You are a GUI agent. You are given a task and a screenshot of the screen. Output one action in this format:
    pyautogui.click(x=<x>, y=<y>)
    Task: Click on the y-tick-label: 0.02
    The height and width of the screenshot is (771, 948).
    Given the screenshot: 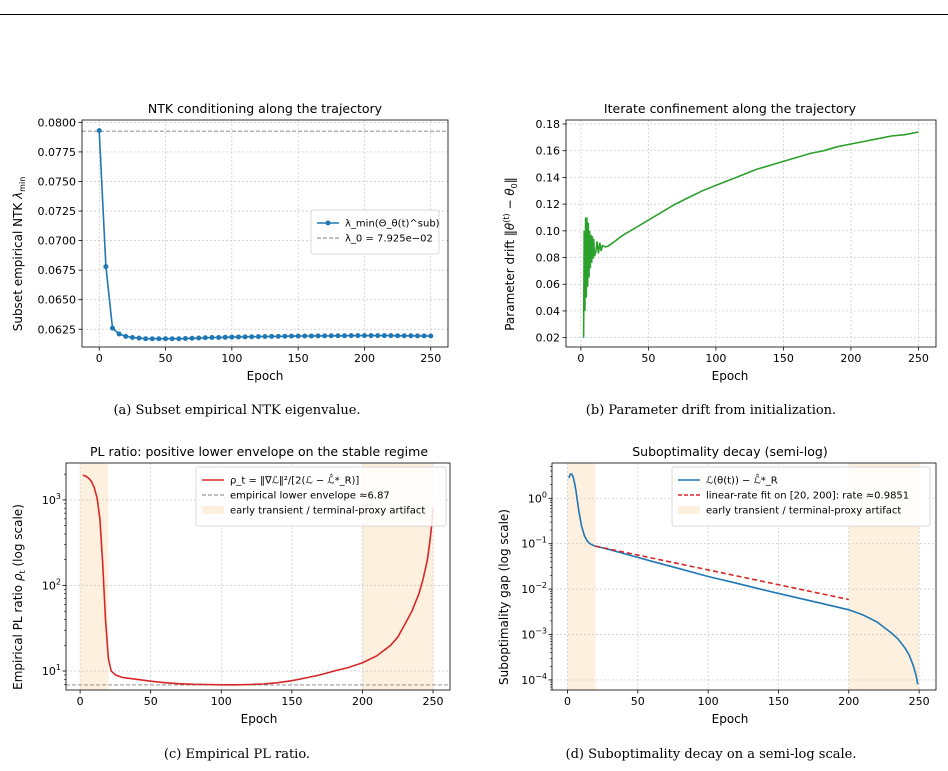 What is the action you would take?
    pyautogui.click(x=548, y=338)
    